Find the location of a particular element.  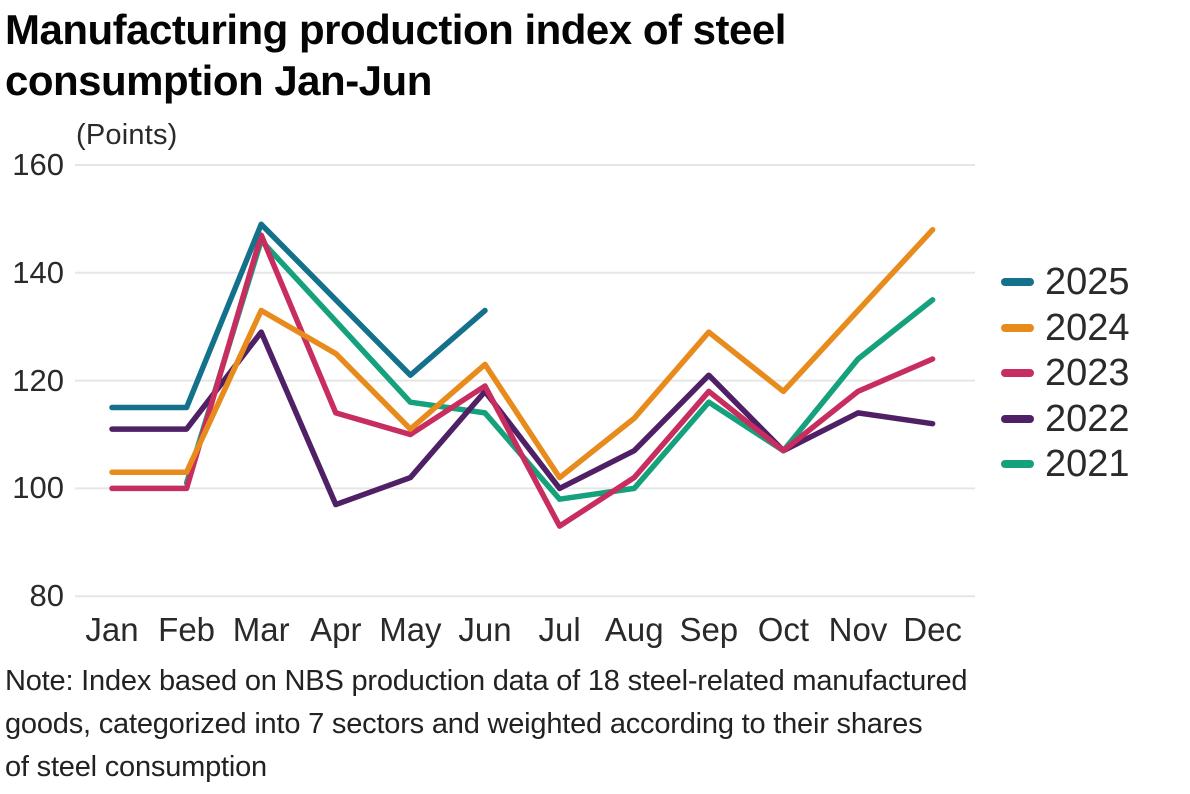

legend-label-2023: 2023 is located at coordinates (1087, 373).